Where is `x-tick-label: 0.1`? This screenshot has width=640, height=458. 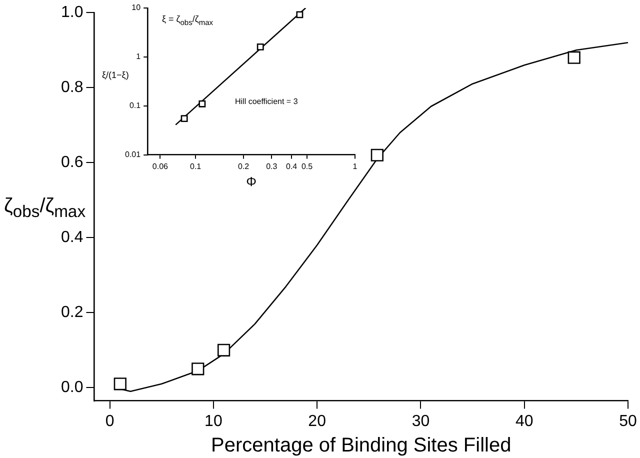
x-tick-label: 0.1 is located at coordinates (196, 166).